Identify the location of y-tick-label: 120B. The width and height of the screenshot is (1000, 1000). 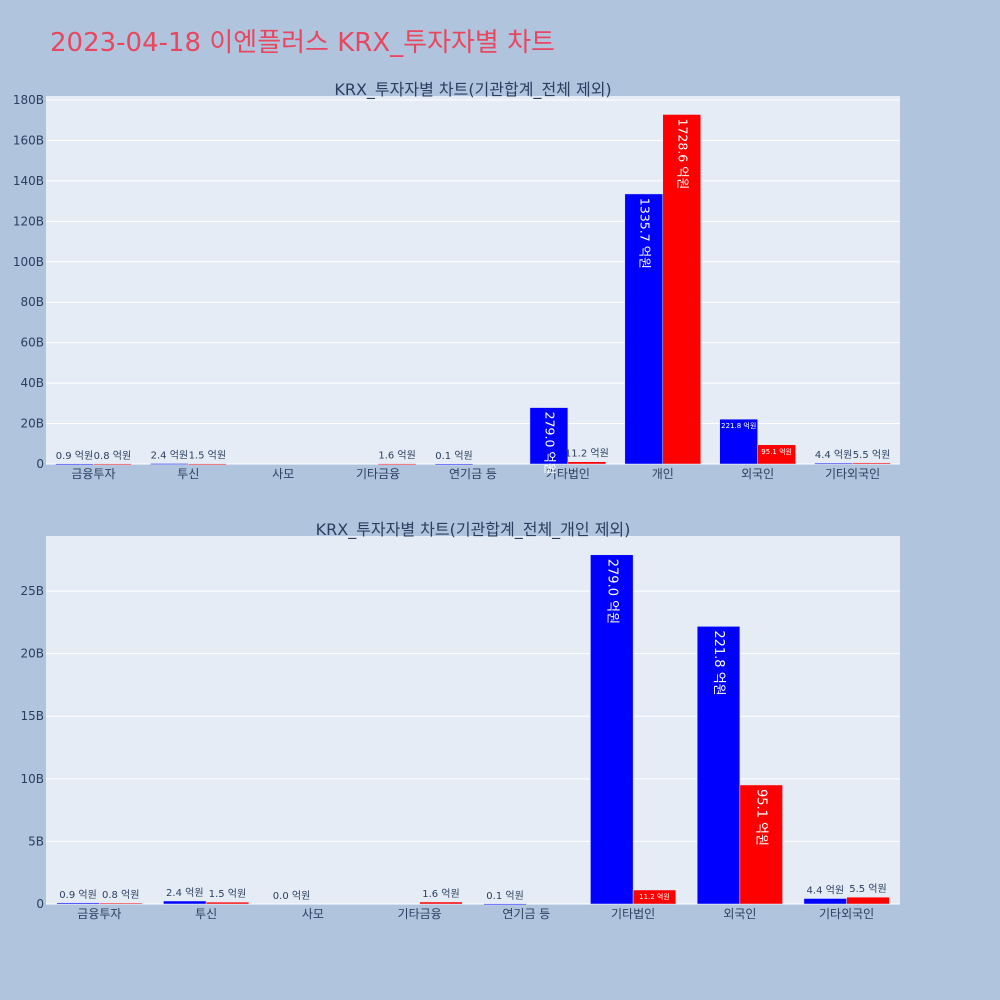
(28, 221).